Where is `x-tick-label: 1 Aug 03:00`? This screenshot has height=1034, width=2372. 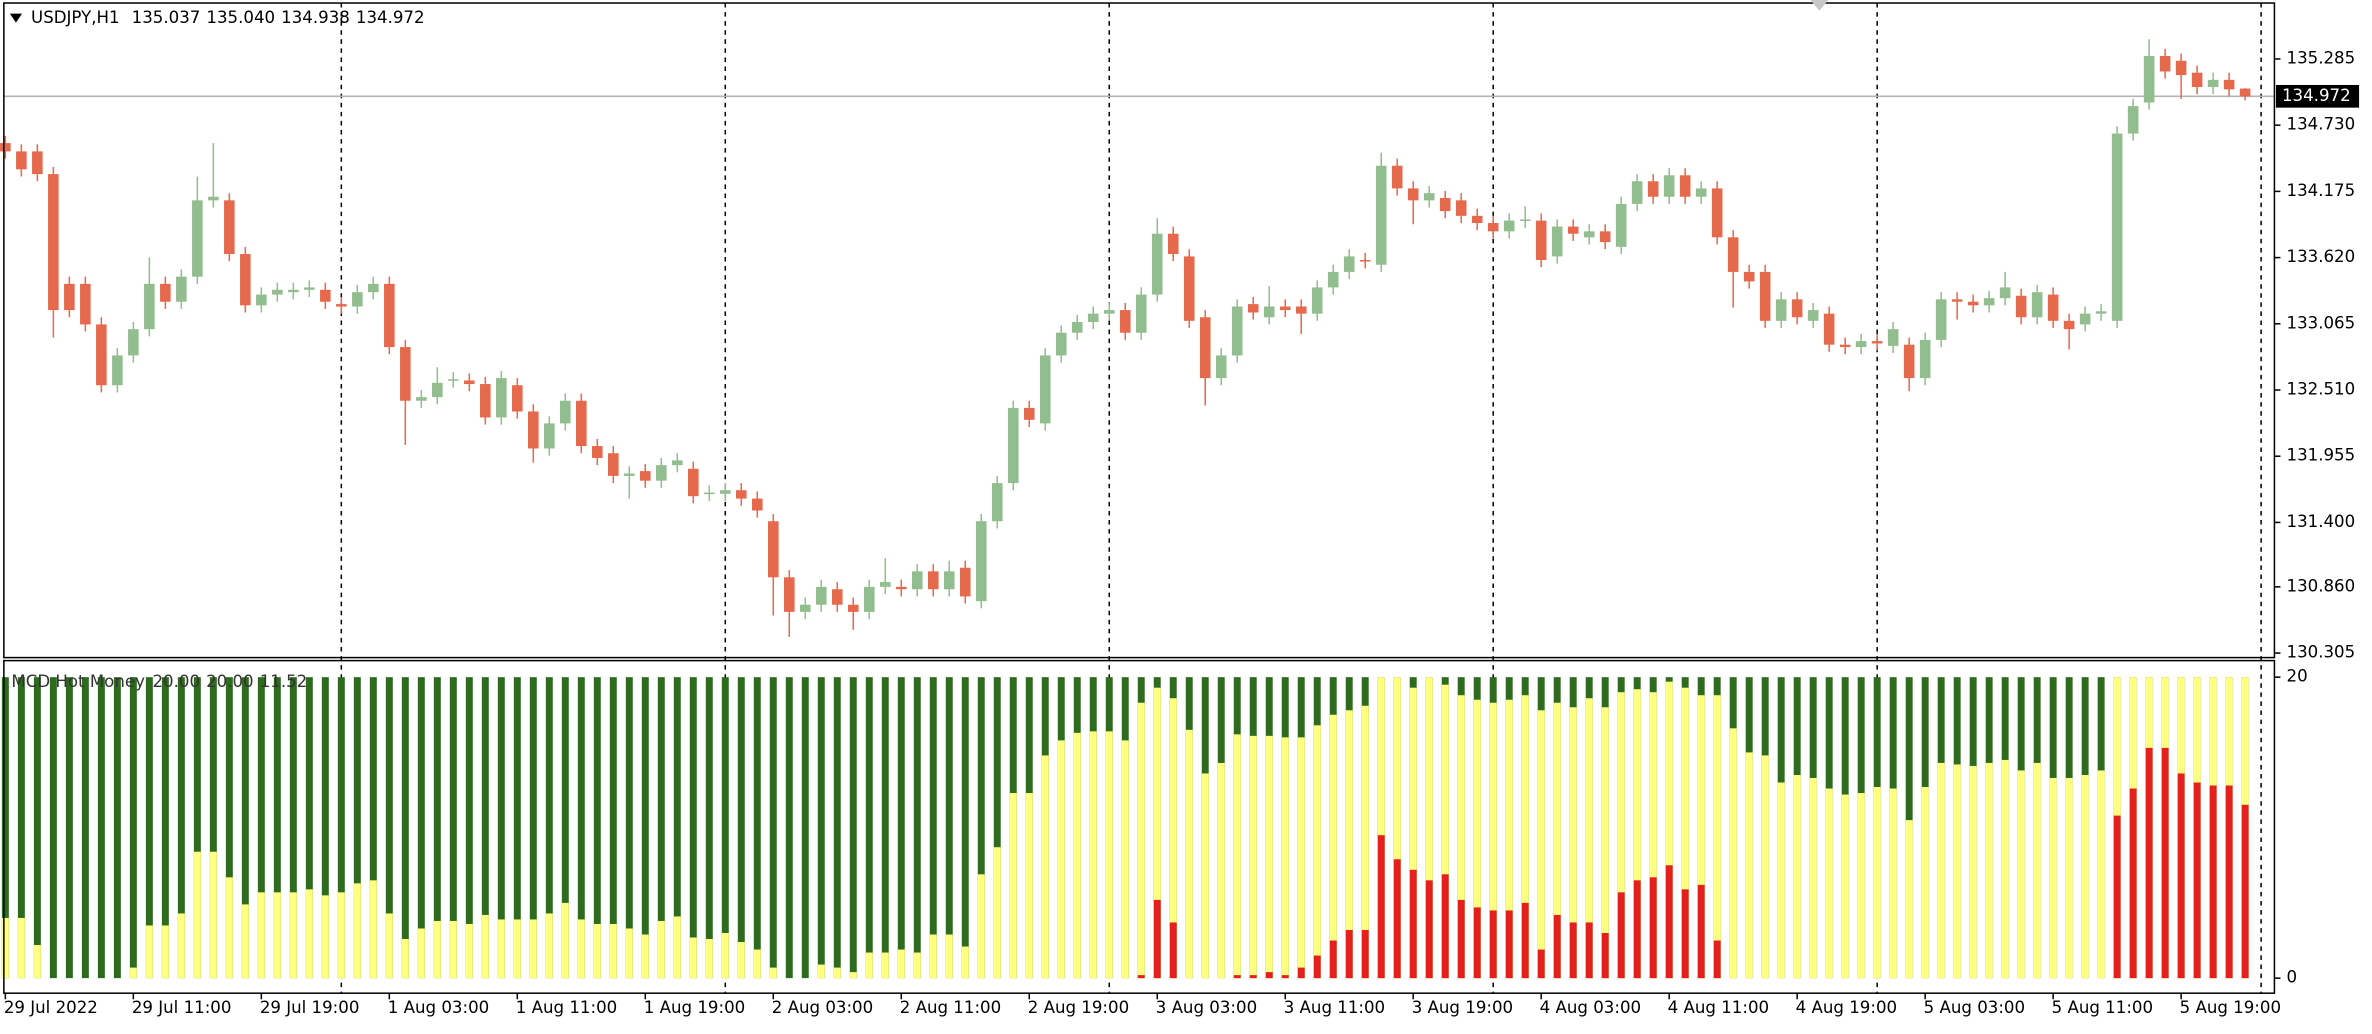 x-tick-label: 1 Aug 03:00 is located at coordinates (438, 1007).